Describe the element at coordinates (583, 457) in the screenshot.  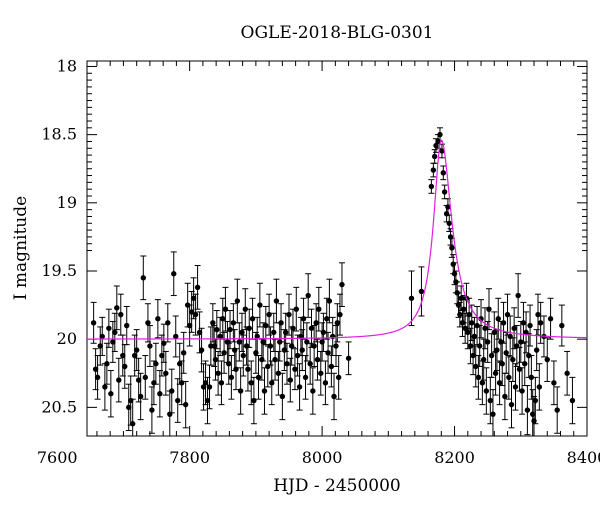
I see `x-tick-label: 8400` at that location.